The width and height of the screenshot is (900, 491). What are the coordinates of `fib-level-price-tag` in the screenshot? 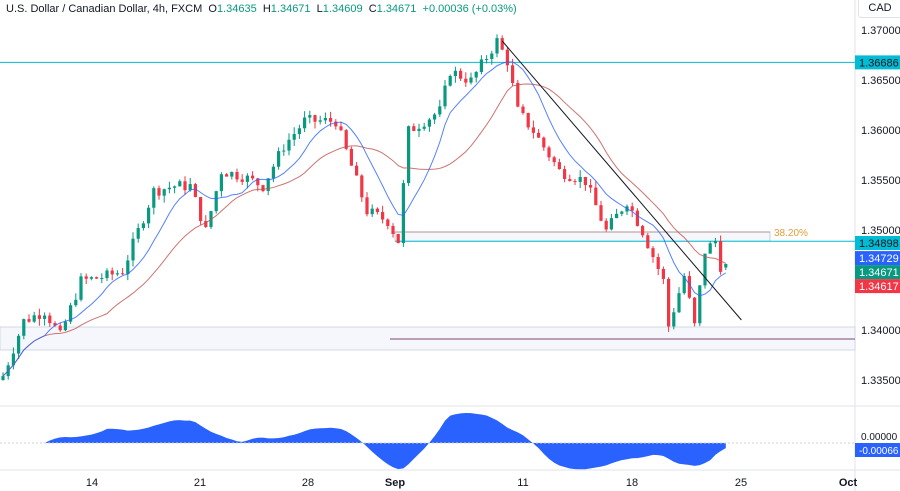 It's located at (877, 243).